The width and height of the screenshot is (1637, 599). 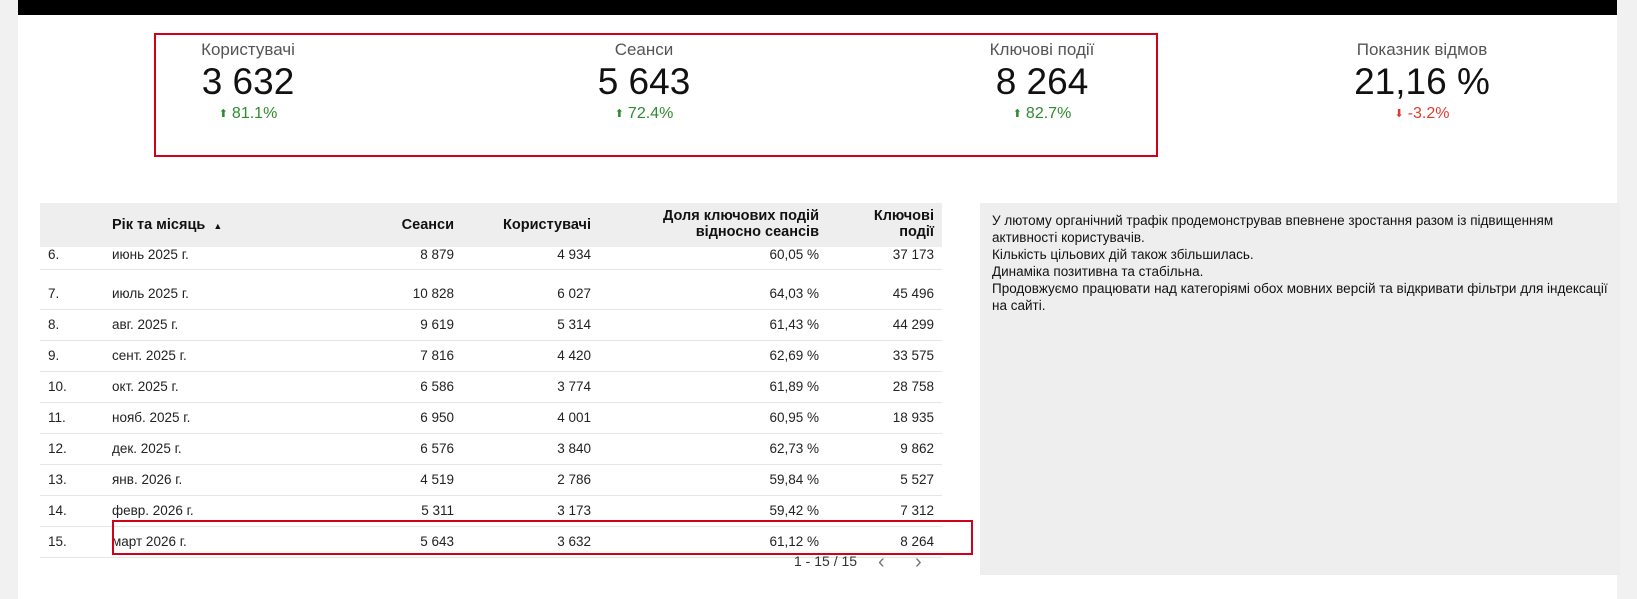 What do you see at coordinates (54, 293) in the screenshot?
I see `cell-n: 7.` at bounding box center [54, 293].